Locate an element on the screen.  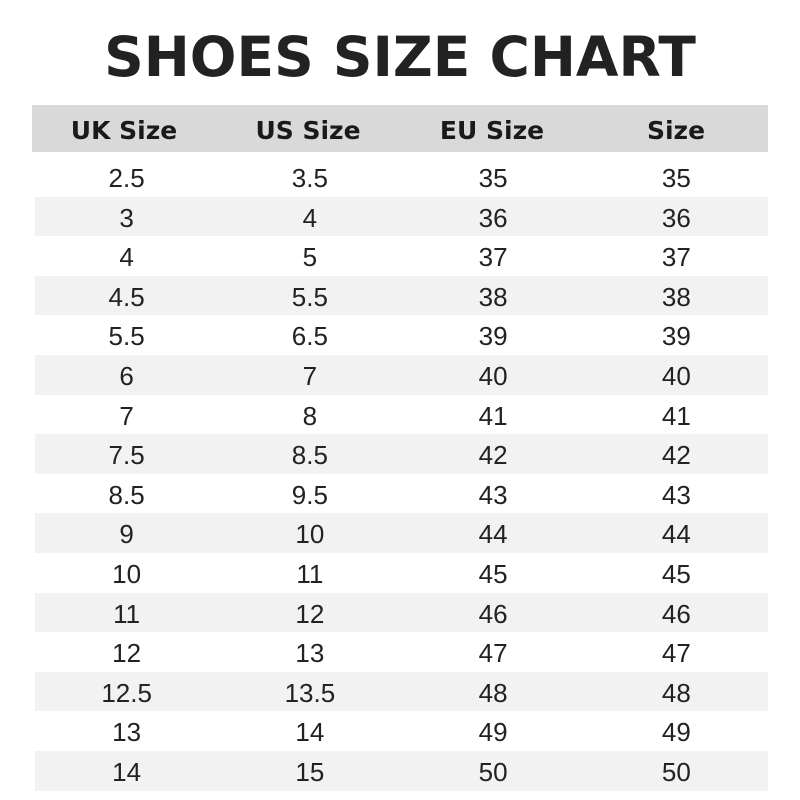
table-row: 7 8 41 41 is located at coordinates (401, 415).